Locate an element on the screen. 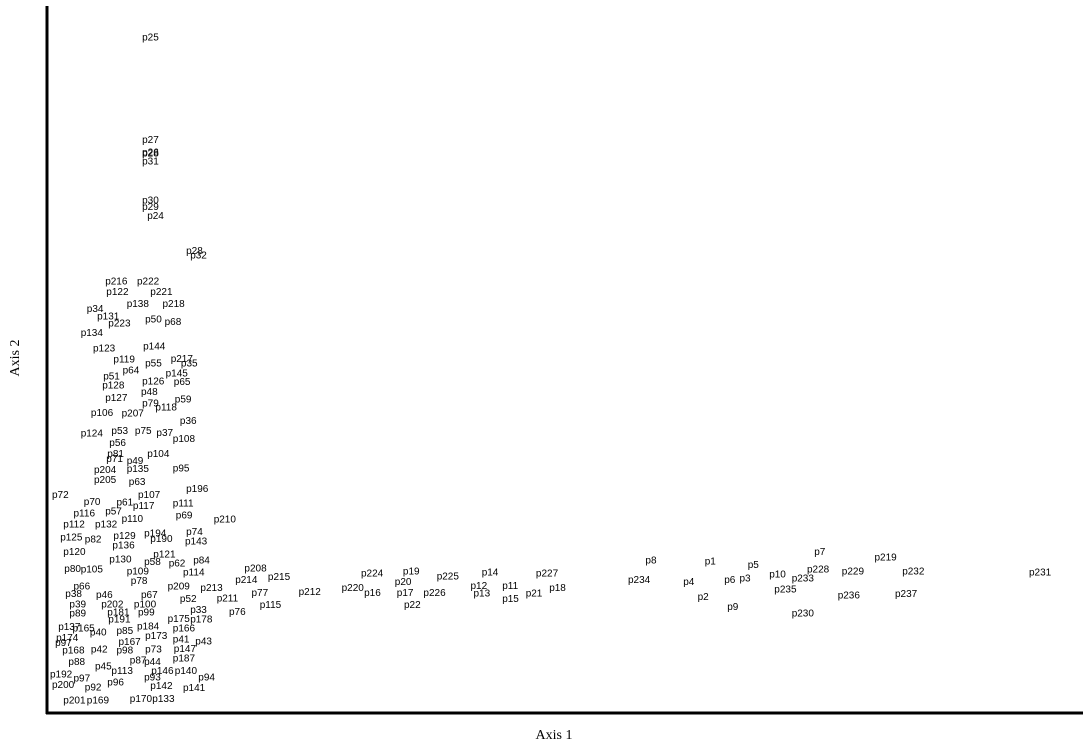 Image resolution: width=1083 pixels, height=747 pixels. point-label: p126 is located at coordinates (153, 382).